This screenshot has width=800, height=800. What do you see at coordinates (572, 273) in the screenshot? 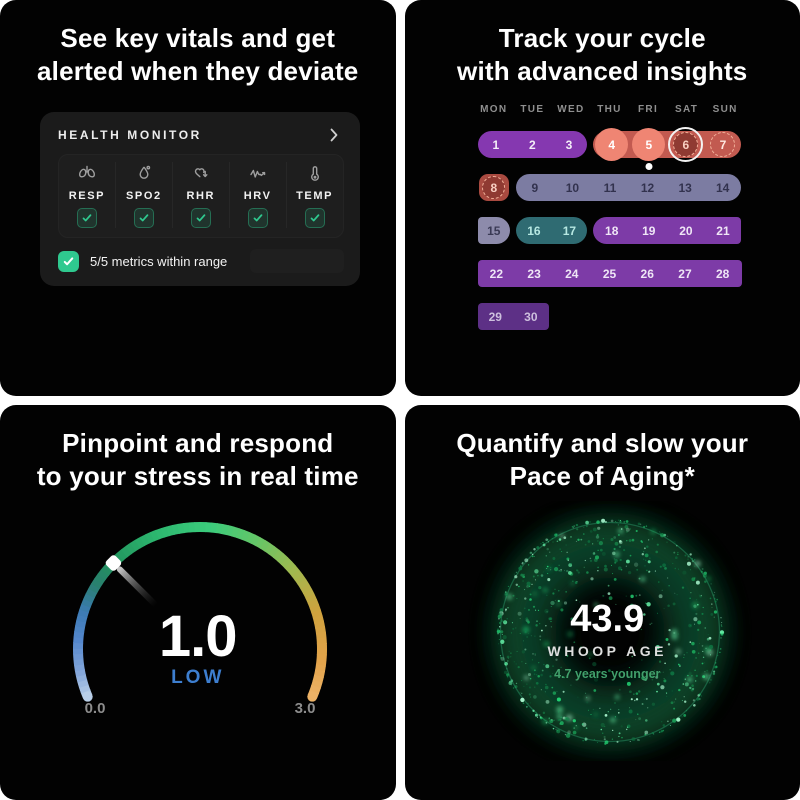
I see `calendar-day-24: 24` at bounding box center [572, 273].